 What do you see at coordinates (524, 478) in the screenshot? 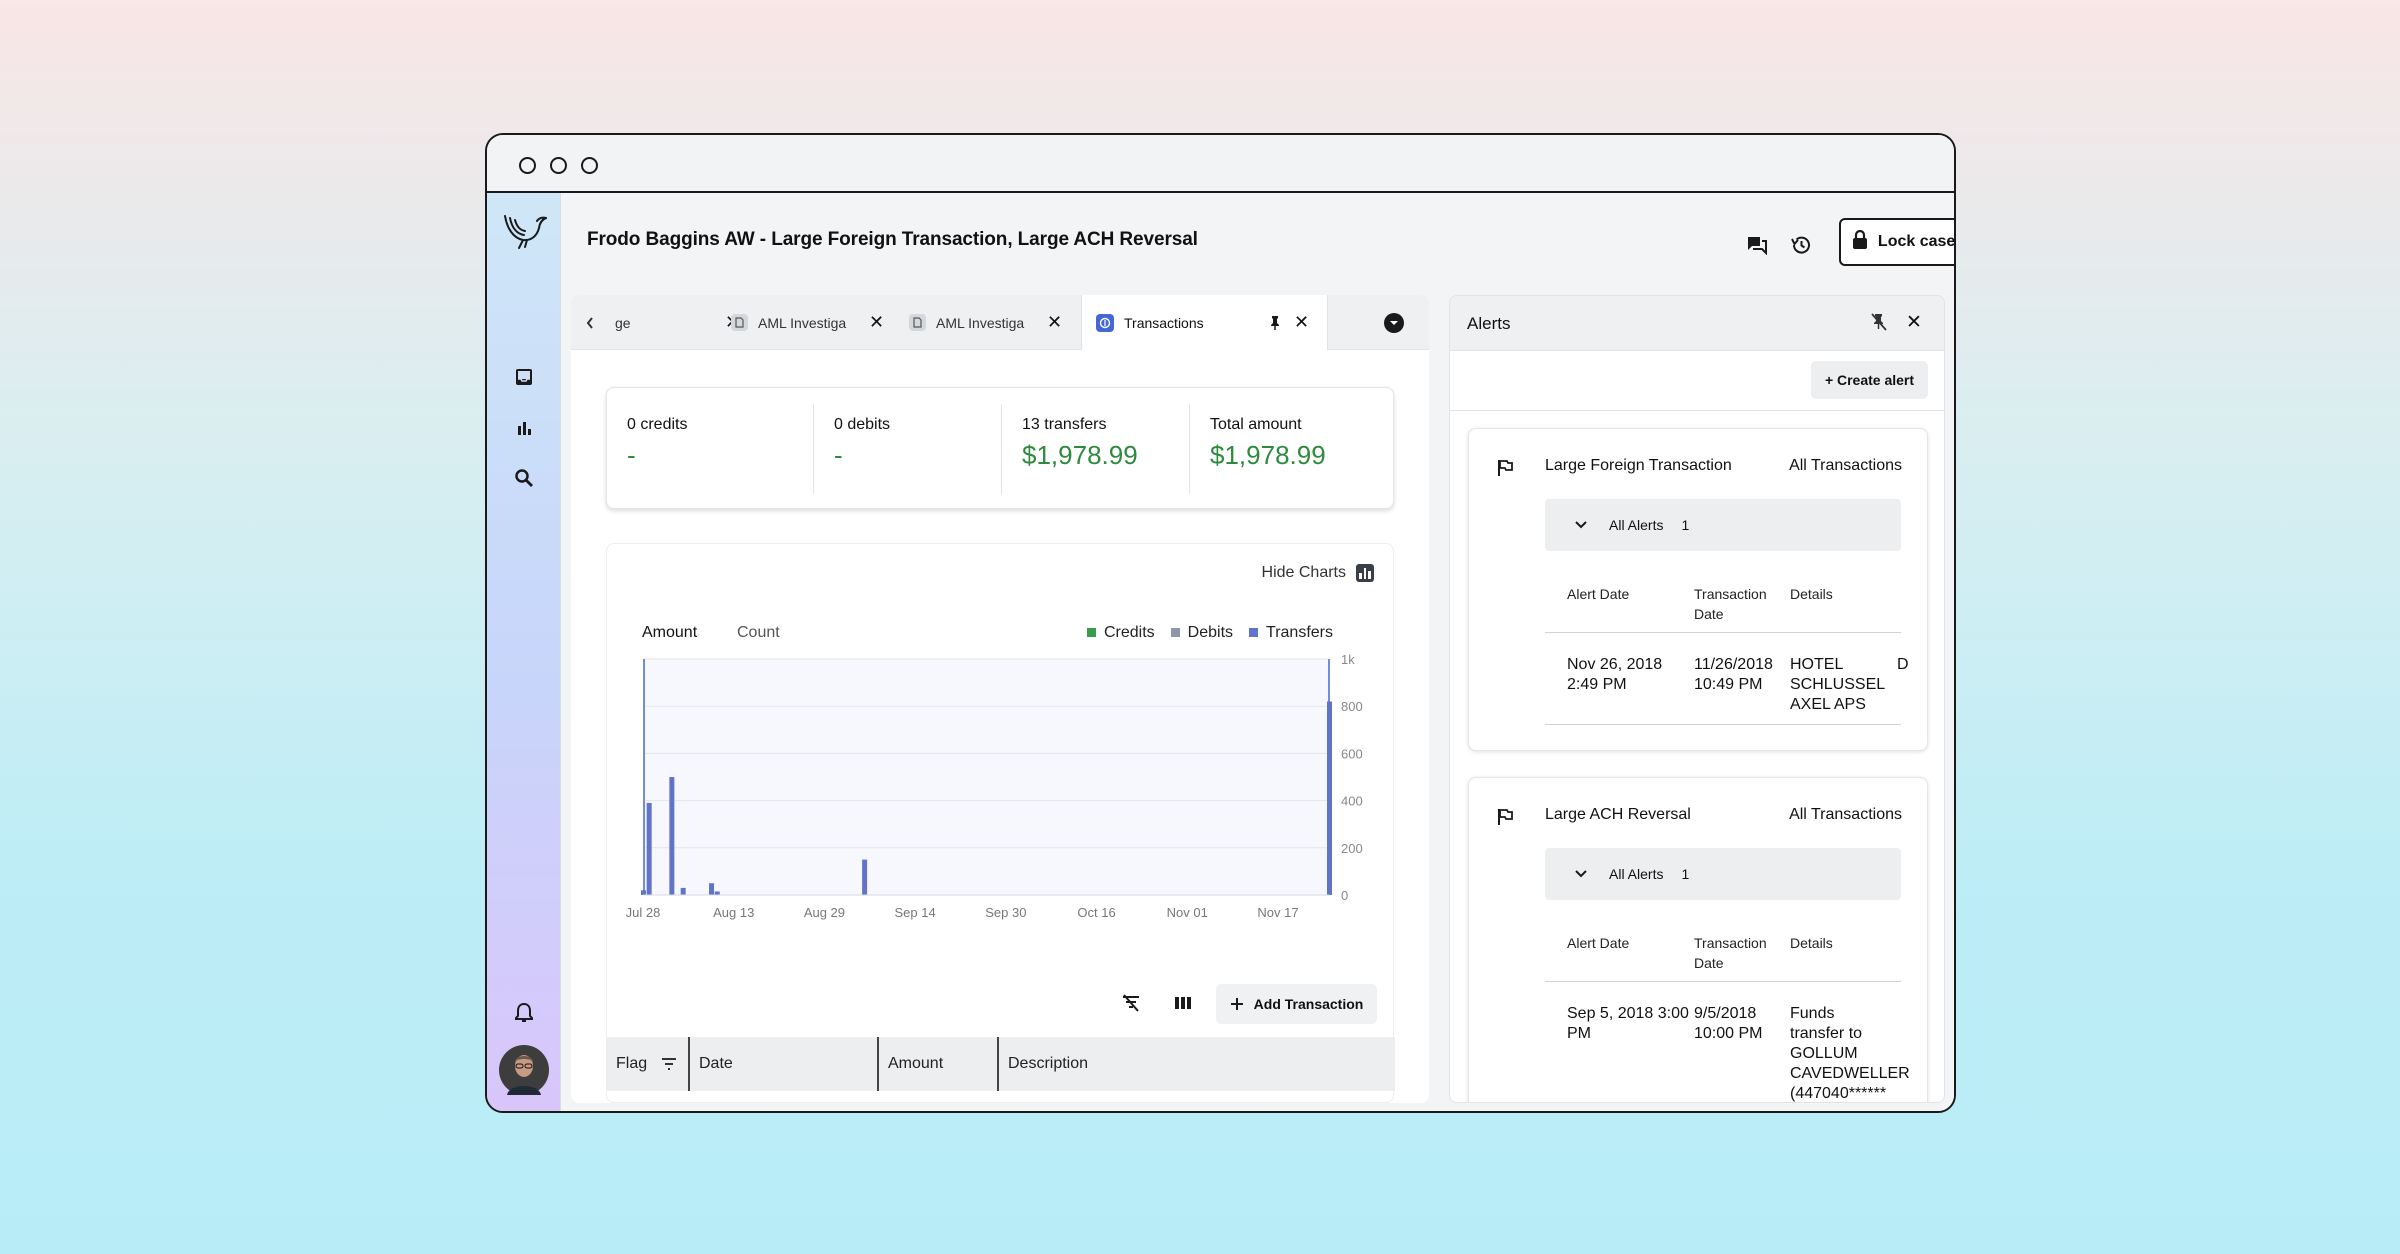
I see `search-icon` at bounding box center [524, 478].